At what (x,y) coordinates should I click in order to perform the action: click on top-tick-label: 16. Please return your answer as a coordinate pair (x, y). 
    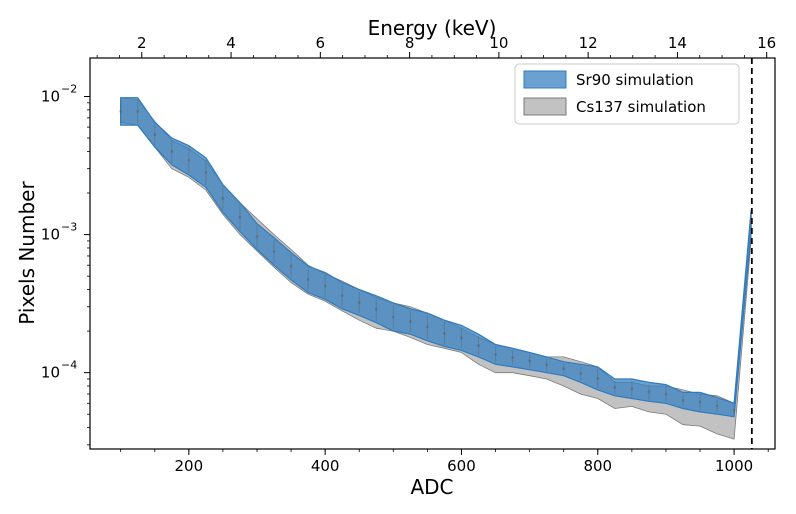
    Looking at the image, I should click on (766, 43).